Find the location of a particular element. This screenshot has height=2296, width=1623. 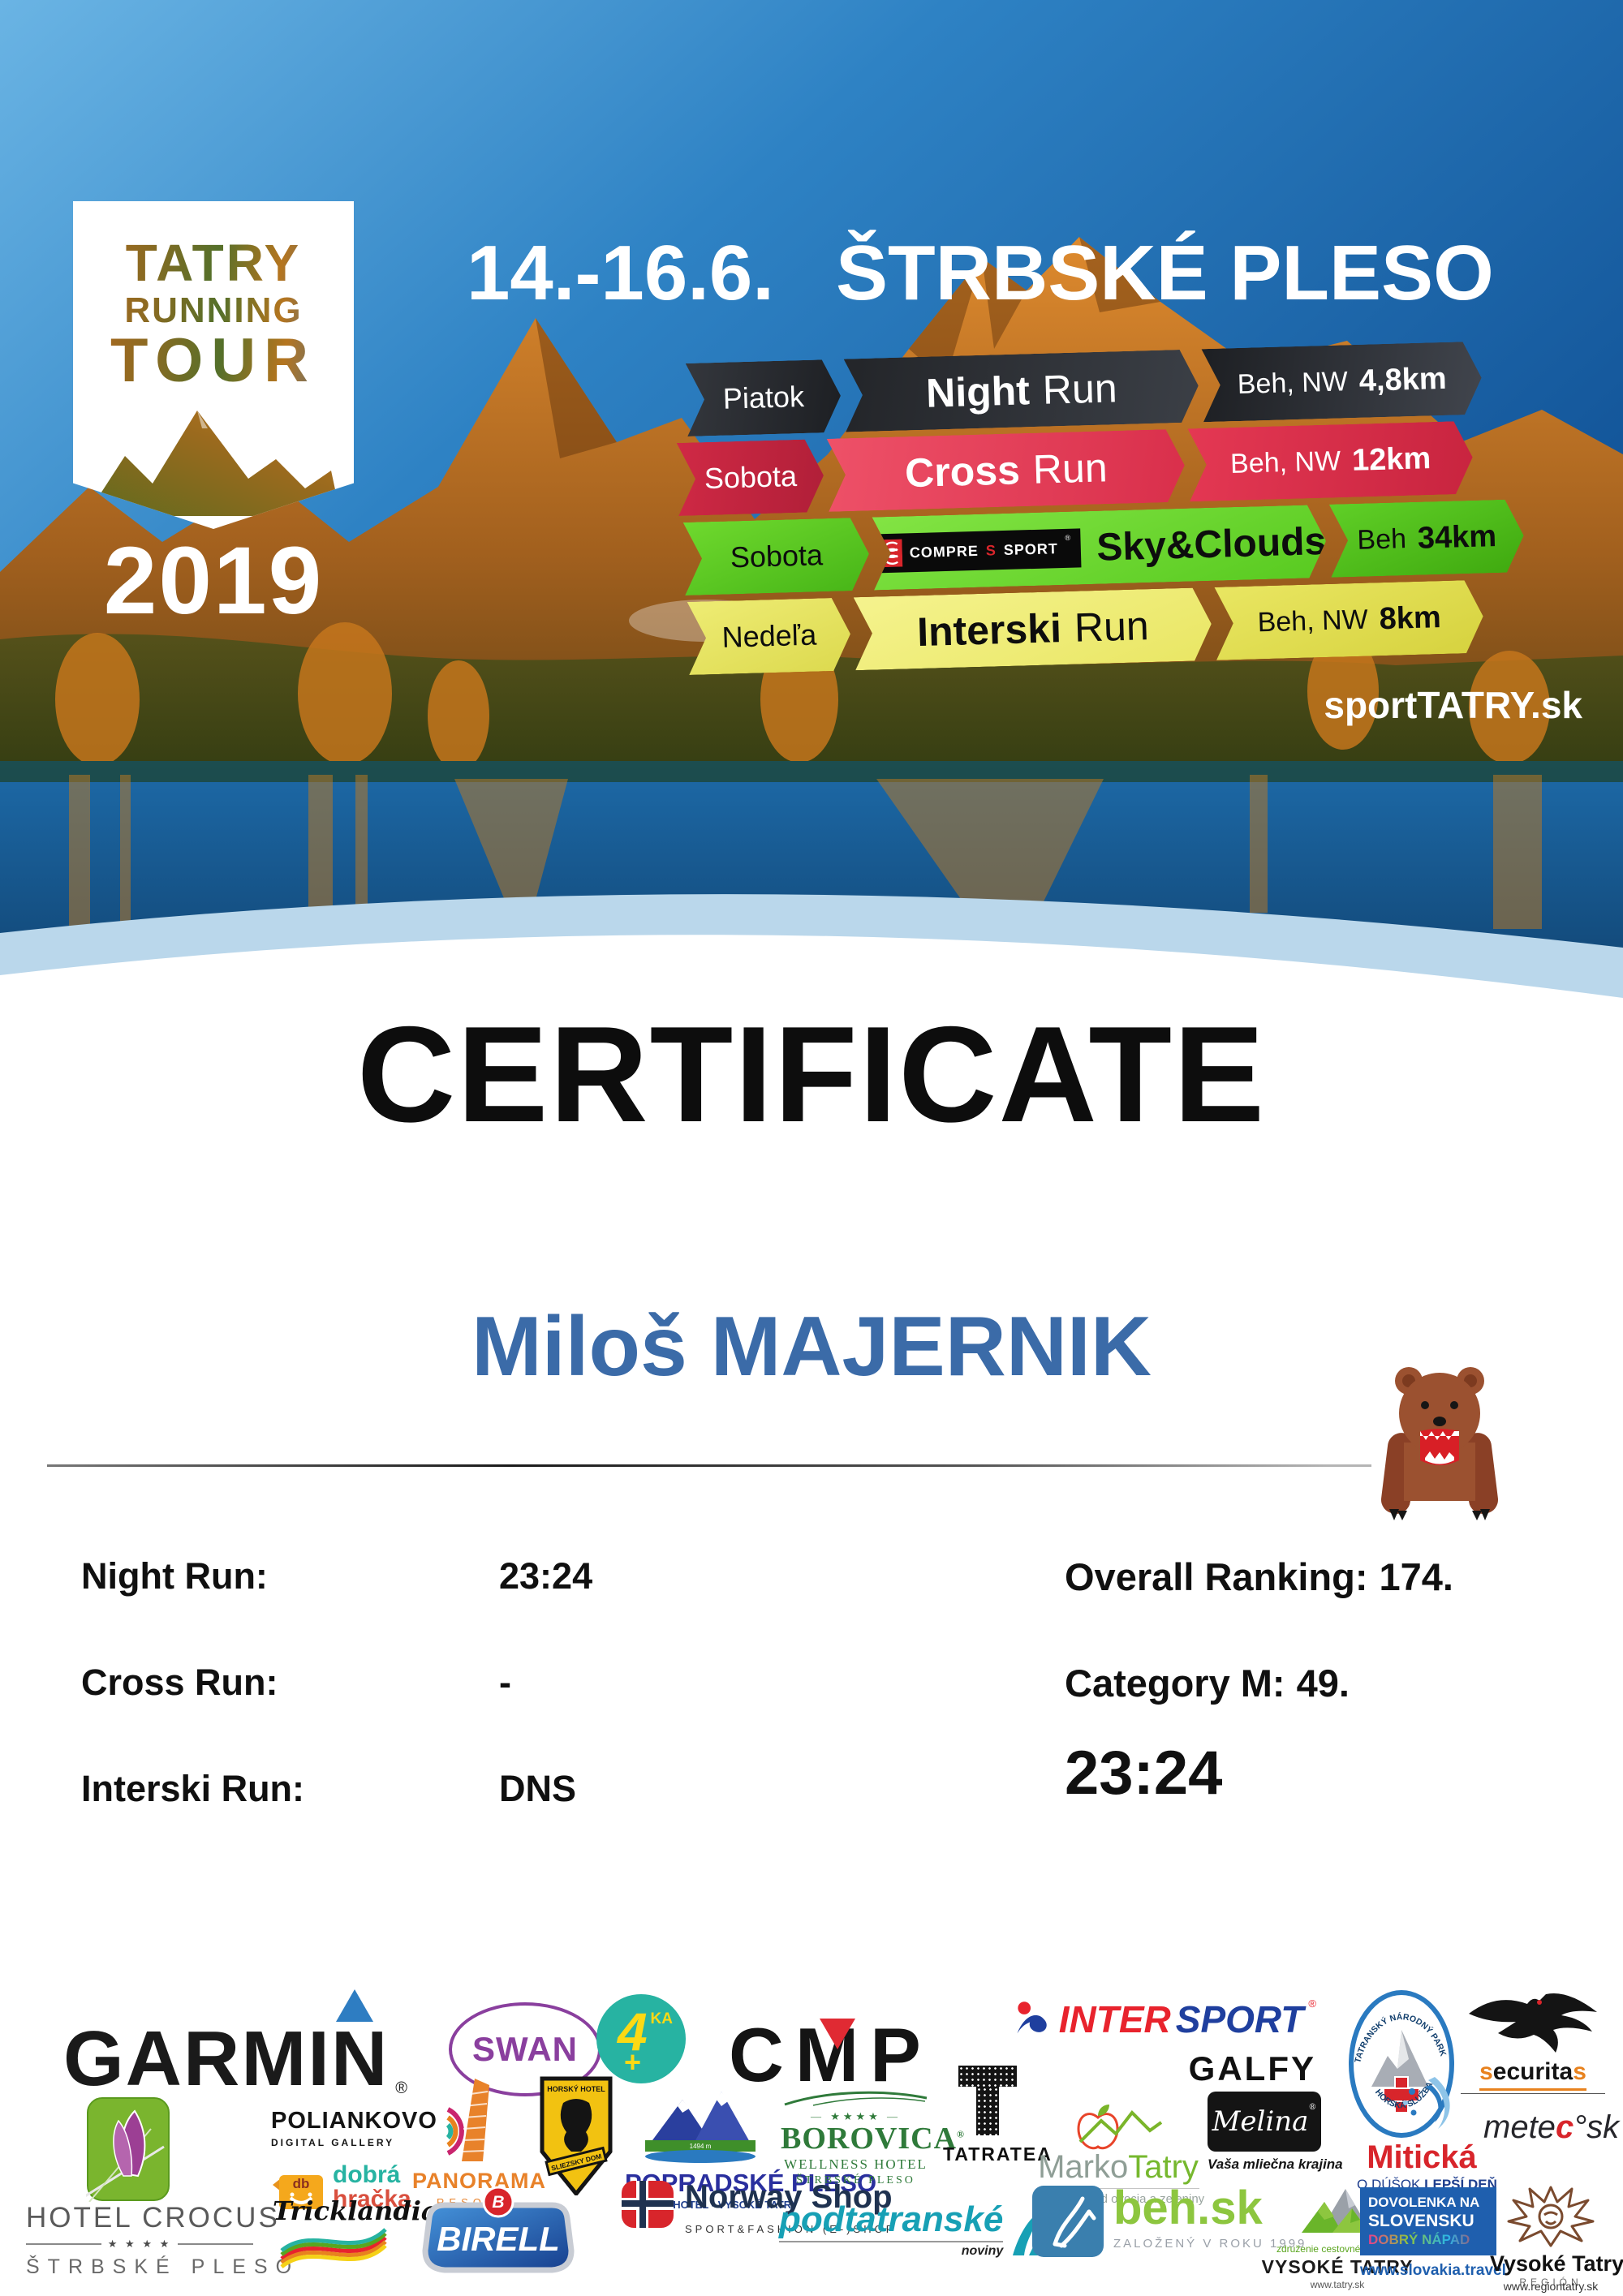

dobra-hracka-logo: db dobrá hračka is located at coordinates (341, 2187).